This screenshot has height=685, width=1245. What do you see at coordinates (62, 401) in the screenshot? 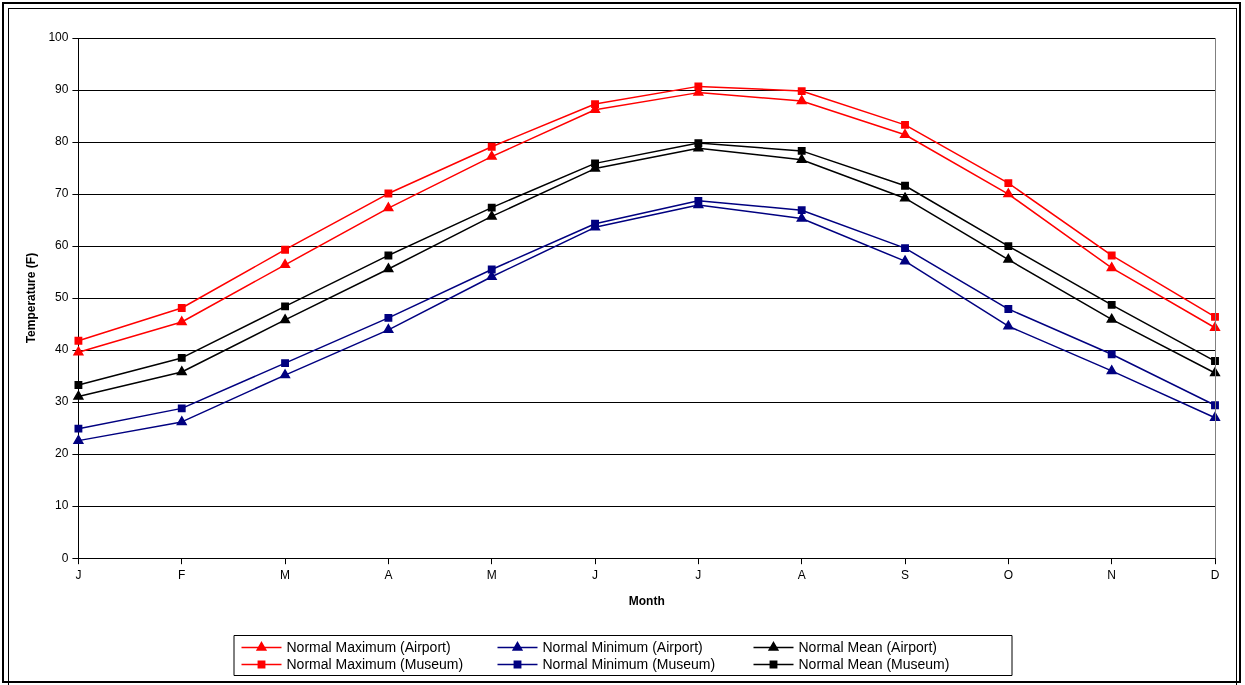
I see `y-tick-label: 30` at bounding box center [62, 401].